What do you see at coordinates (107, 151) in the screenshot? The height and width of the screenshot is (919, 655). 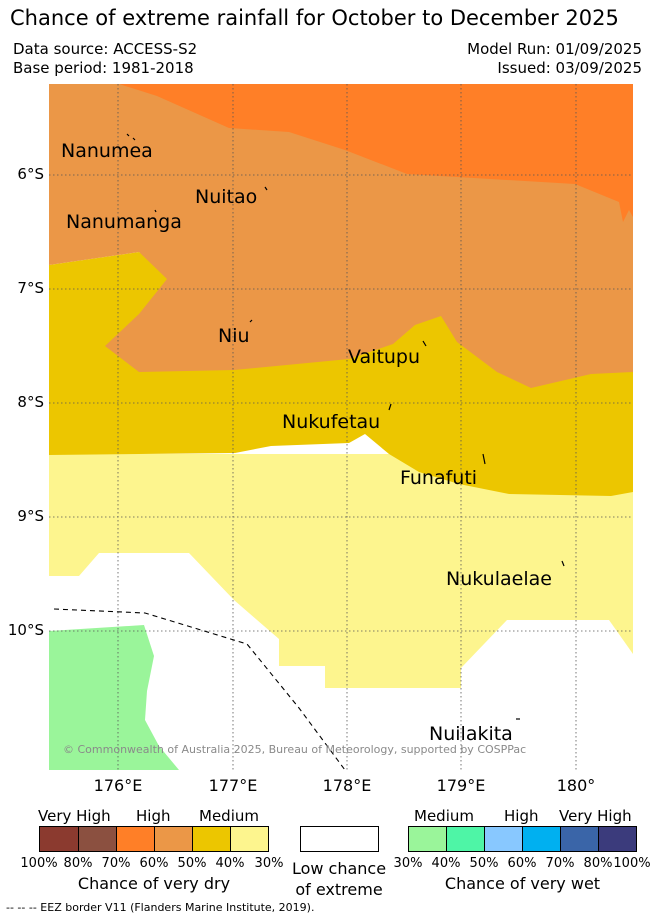 I see `place-nanumea: Nanumea` at bounding box center [107, 151].